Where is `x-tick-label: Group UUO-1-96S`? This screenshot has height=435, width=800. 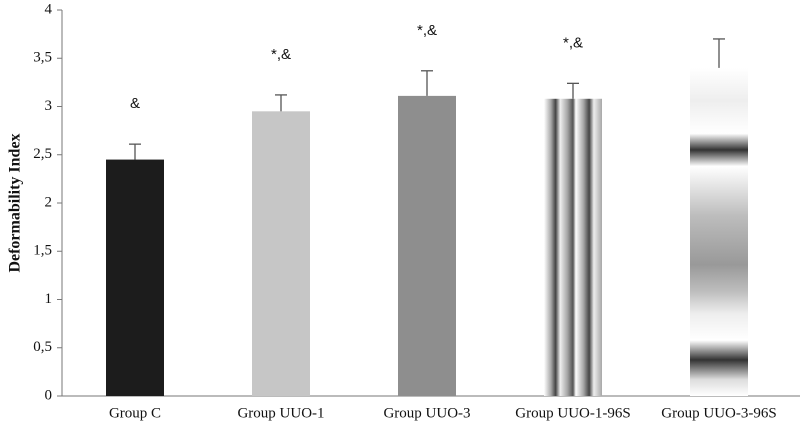 x-tick-label: Group UUO-1-96S is located at coordinates (572, 413).